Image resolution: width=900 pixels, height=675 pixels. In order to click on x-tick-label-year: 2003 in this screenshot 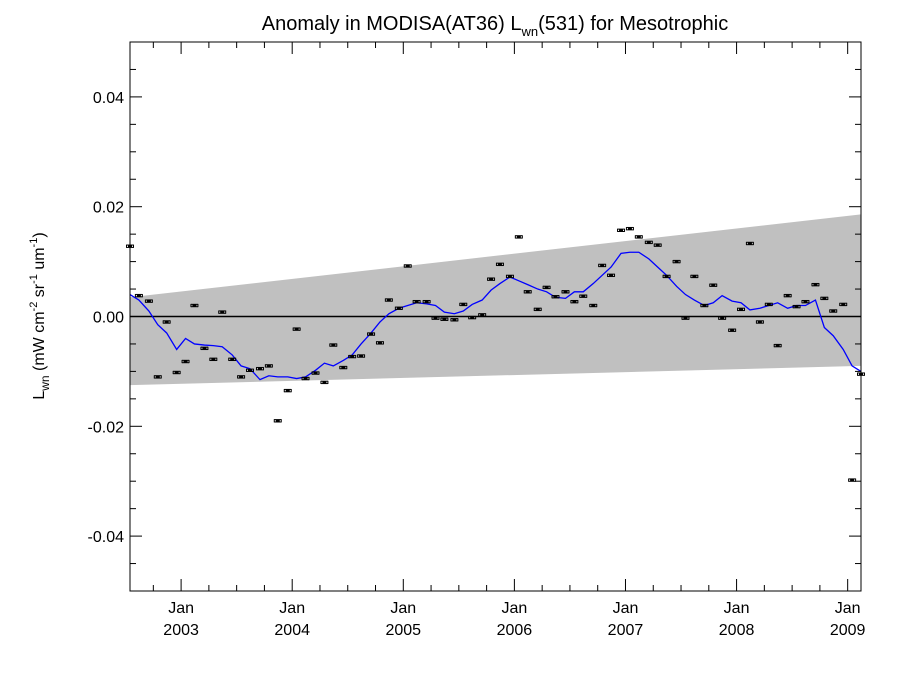, I will do `click(181, 630)`.